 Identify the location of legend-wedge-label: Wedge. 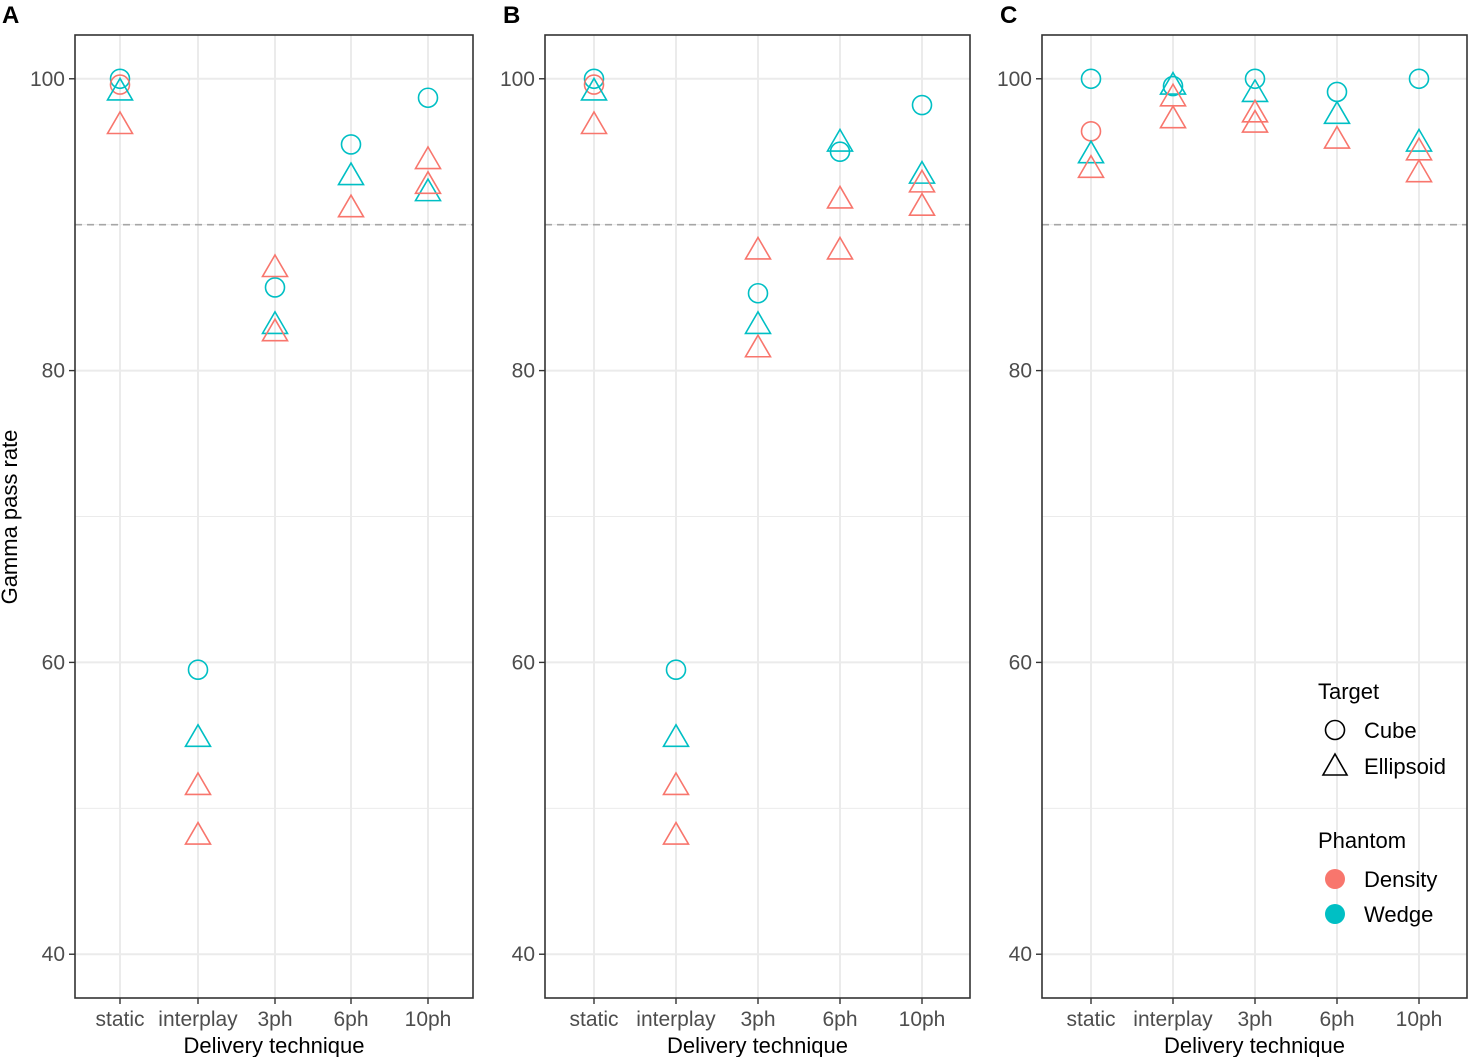
(1398, 914).